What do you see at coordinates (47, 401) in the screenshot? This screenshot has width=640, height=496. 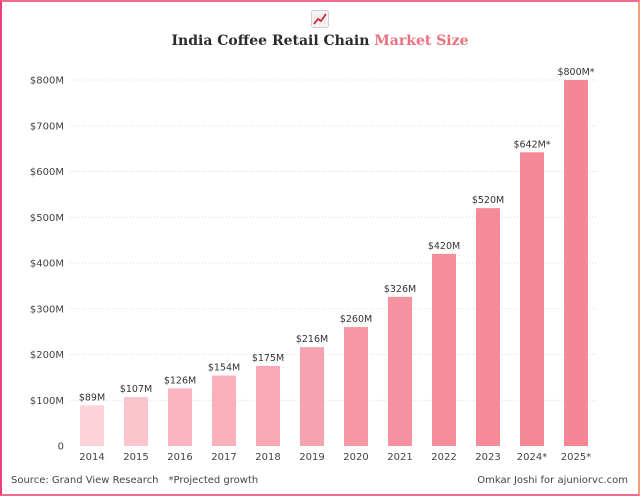 I see `y-tick-label: $100M` at bounding box center [47, 401].